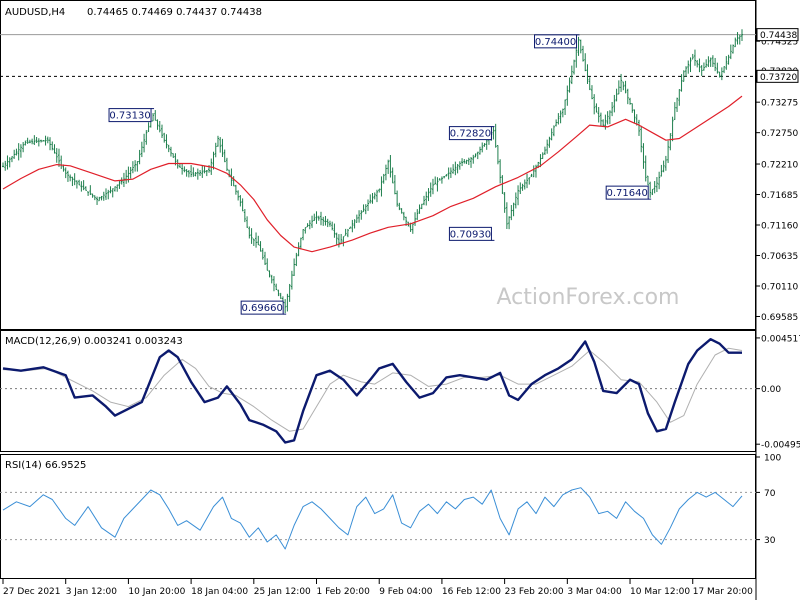 The height and width of the screenshot is (604, 800). What do you see at coordinates (588, 297) in the screenshot?
I see `watermark: ActionForex.com` at bounding box center [588, 297].